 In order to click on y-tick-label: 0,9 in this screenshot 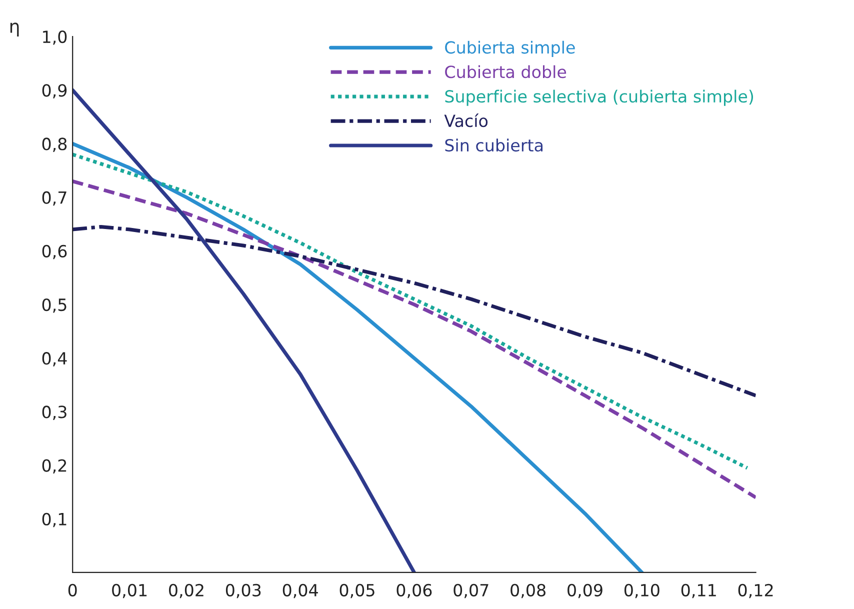, I will do `click(54, 91)`.